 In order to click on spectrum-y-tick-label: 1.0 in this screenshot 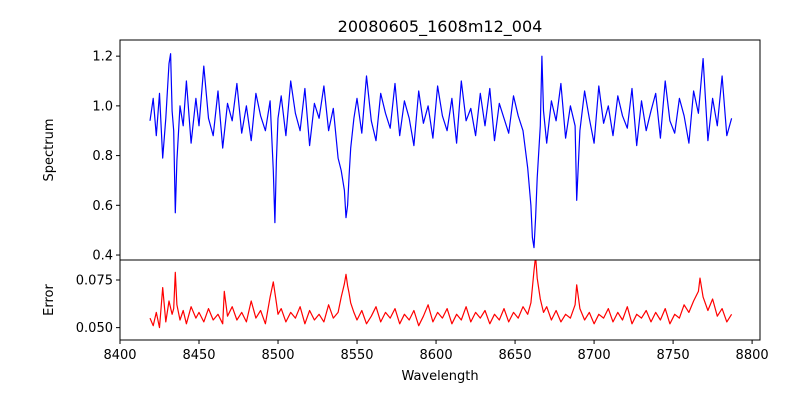, I will do `click(102, 106)`.